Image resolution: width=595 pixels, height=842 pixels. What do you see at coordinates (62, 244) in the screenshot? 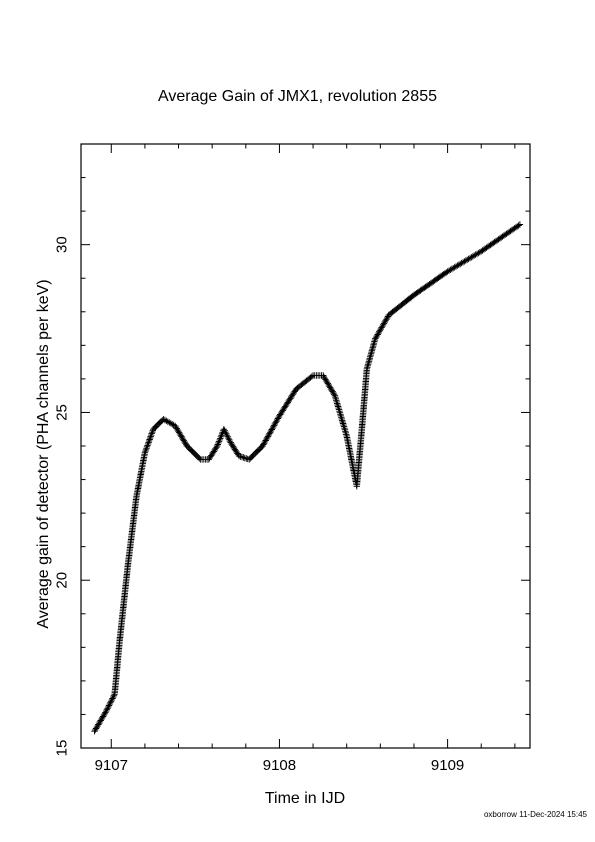
I see `y-tick-label: 30` at bounding box center [62, 244].